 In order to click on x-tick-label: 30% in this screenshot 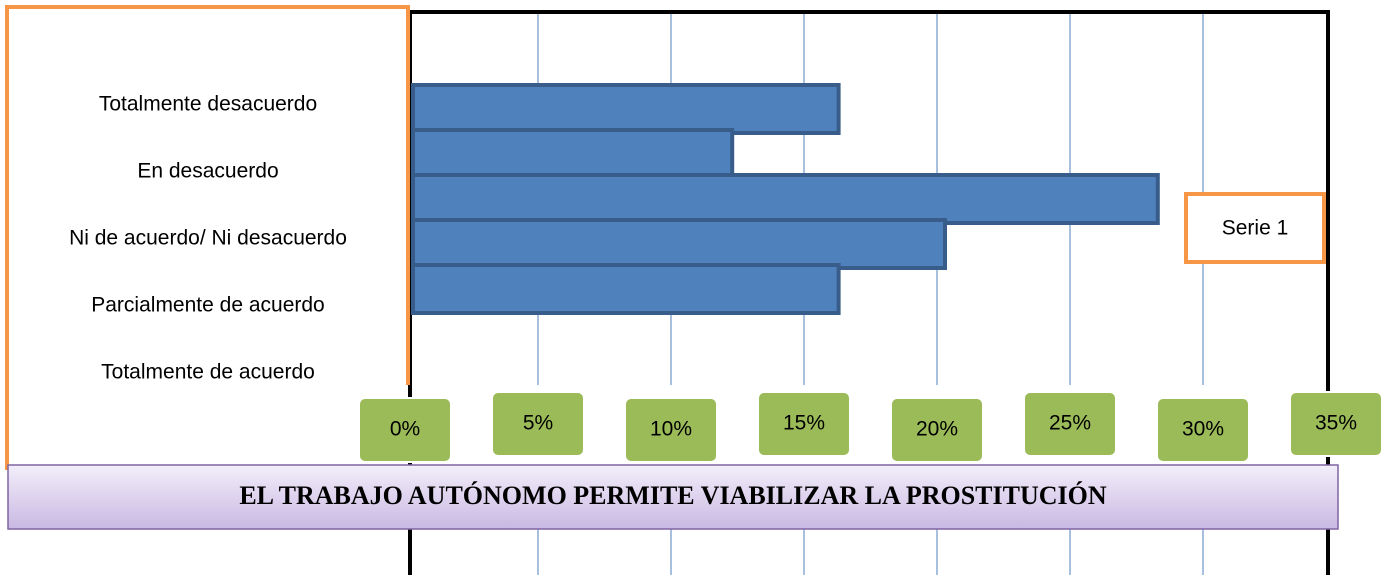, I will do `click(1203, 429)`.